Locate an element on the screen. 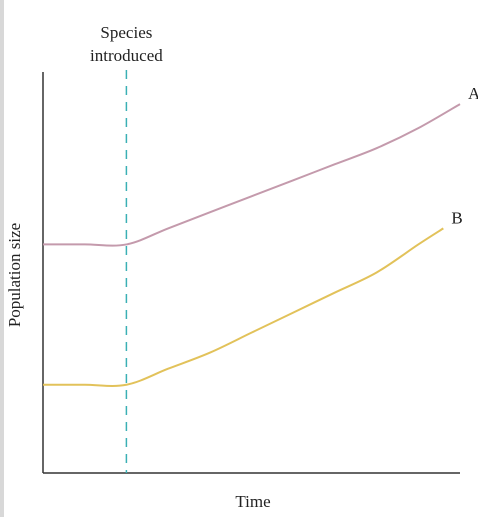  x-axis-label: Time is located at coordinates (252, 501).